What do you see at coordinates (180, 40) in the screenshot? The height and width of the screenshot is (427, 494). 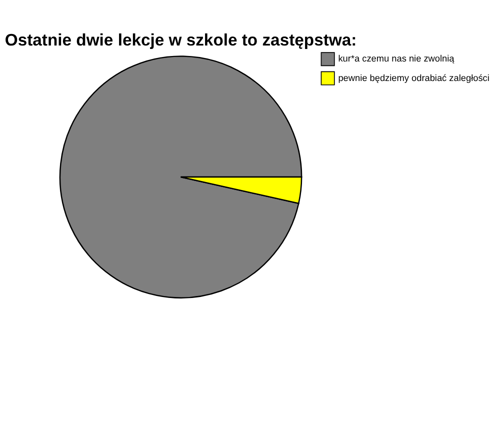 I see `chart-title: Ostatnie dwie lekcje w szkole to zastępstwa:` at bounding box center [180, 40].